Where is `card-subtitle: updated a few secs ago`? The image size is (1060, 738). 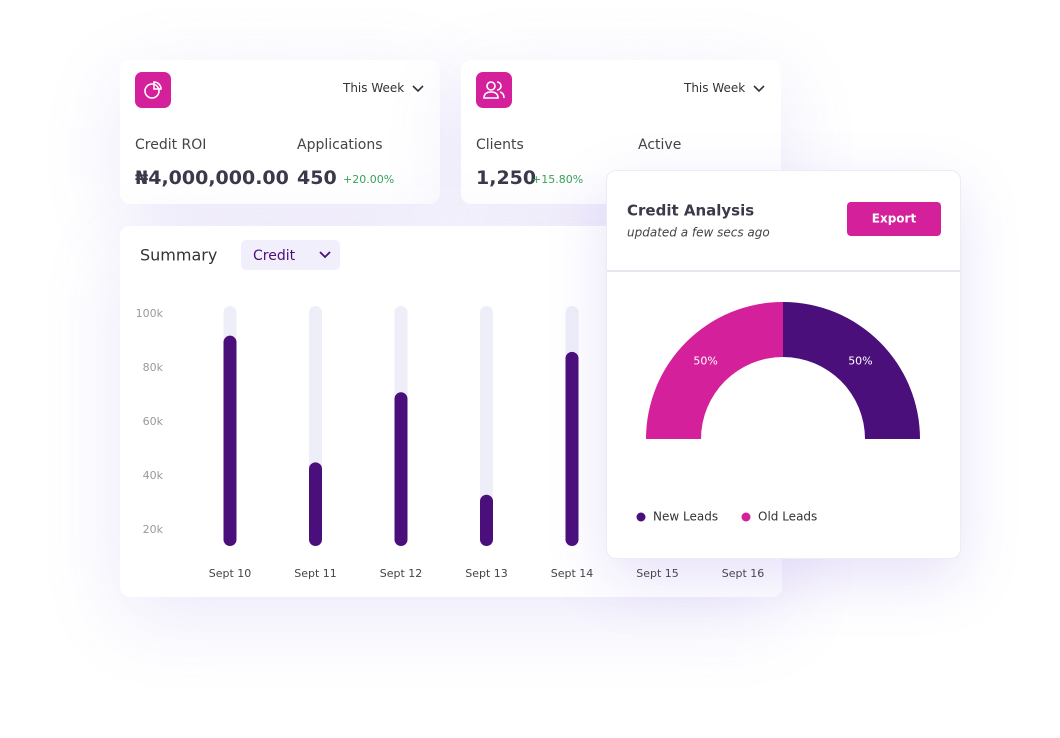
card-subtitle: updated a few secs ago is located at coordinates (698, 233).